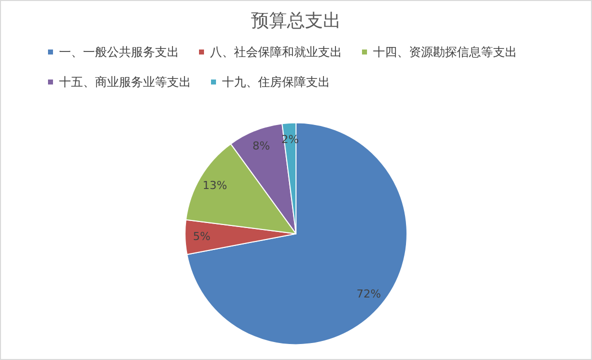  What do you see at coordinates (445, 52) in the screenshot?
I see `legend-label: 十四、资源勘探信息等支出` at bounding box center [445, 52].